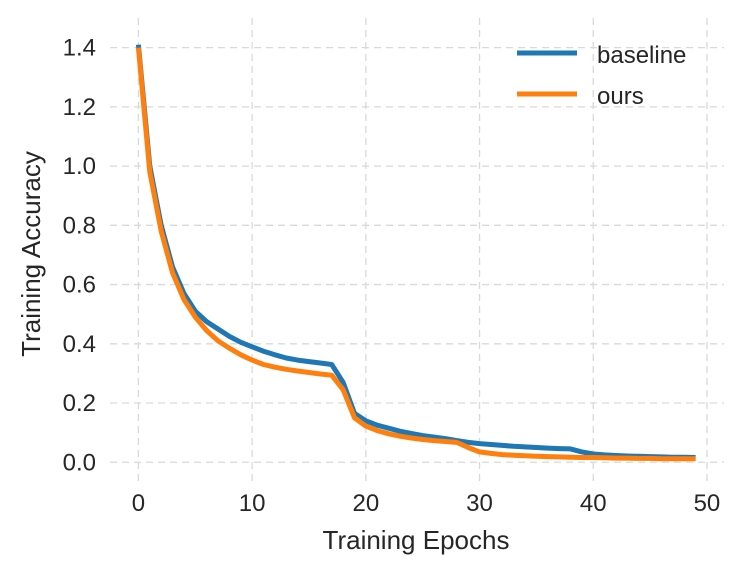 The image size is (745, 574). I want to click on y-tick-label: 1.0, so click(79, 166).